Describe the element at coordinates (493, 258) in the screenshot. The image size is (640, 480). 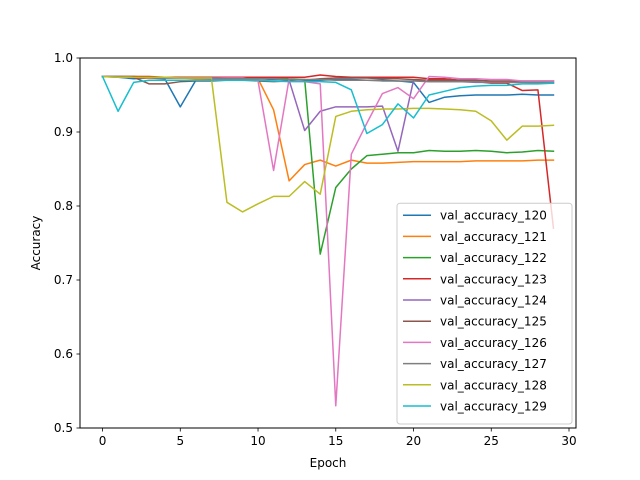
I see `legend-label: val_accuracy_122` at that location.